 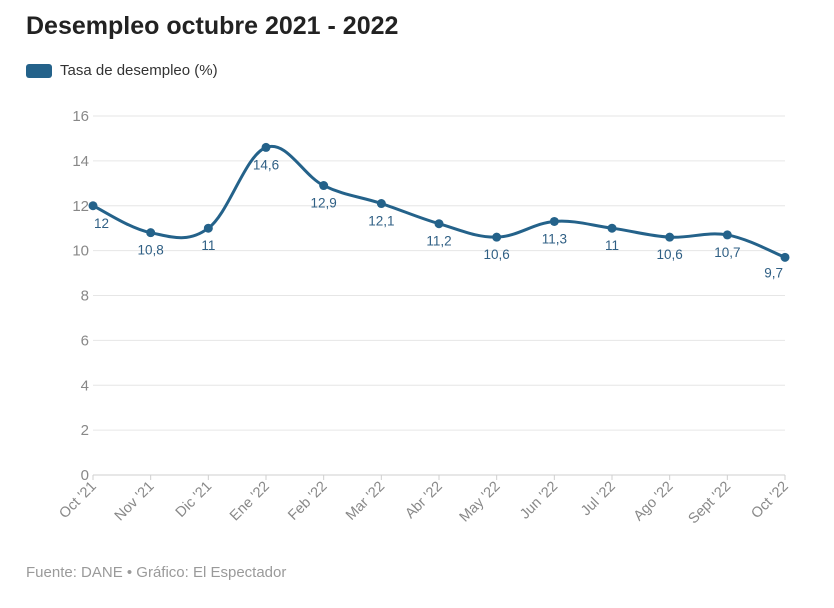 I want to click on x-tick-label: Ene '22, so click(x=250, y=502).